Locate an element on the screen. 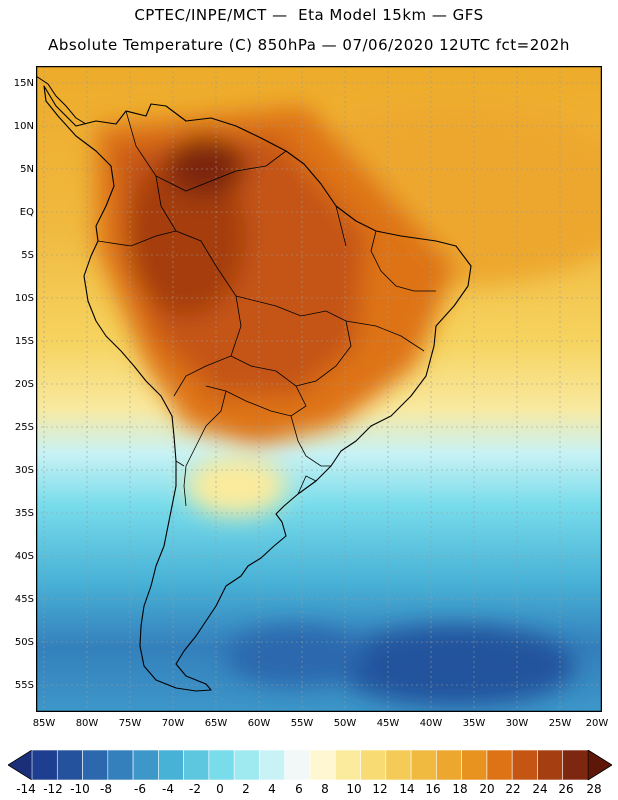 This screenshot has width=618, height=800. lon-label: 55W is located at coordinates (302, 723).